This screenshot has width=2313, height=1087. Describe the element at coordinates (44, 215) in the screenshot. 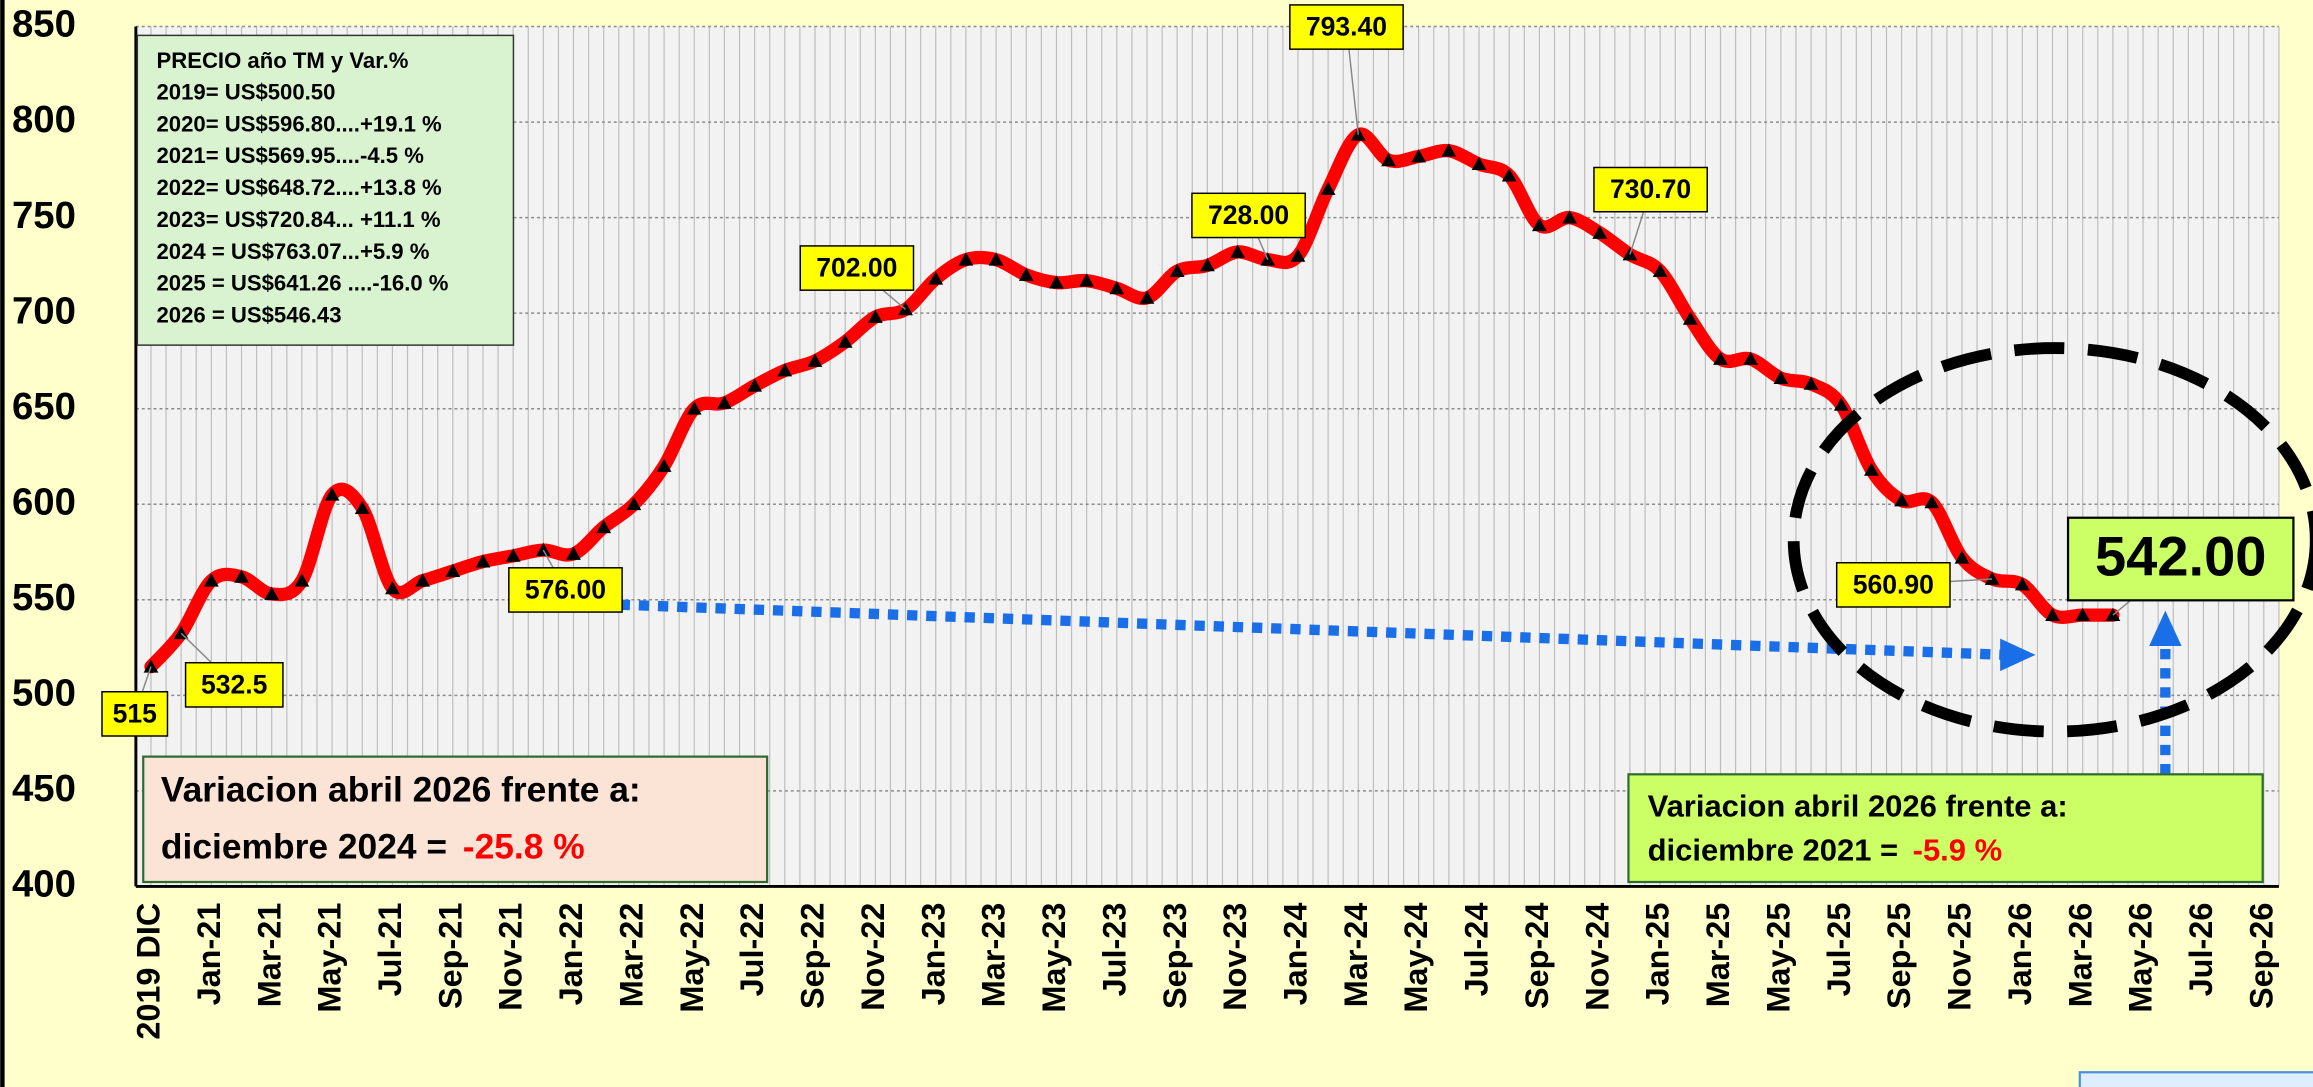

I see `y-tick-label: 750` at that location.